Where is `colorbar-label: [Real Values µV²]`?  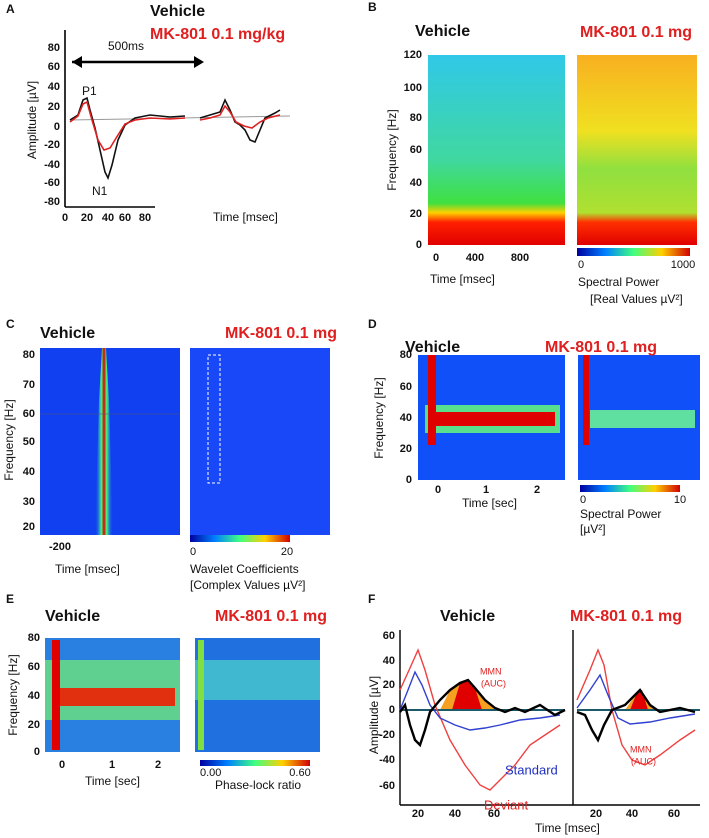
colorbar-label: [Real Values µV²] is located at coordinates (636, 299).